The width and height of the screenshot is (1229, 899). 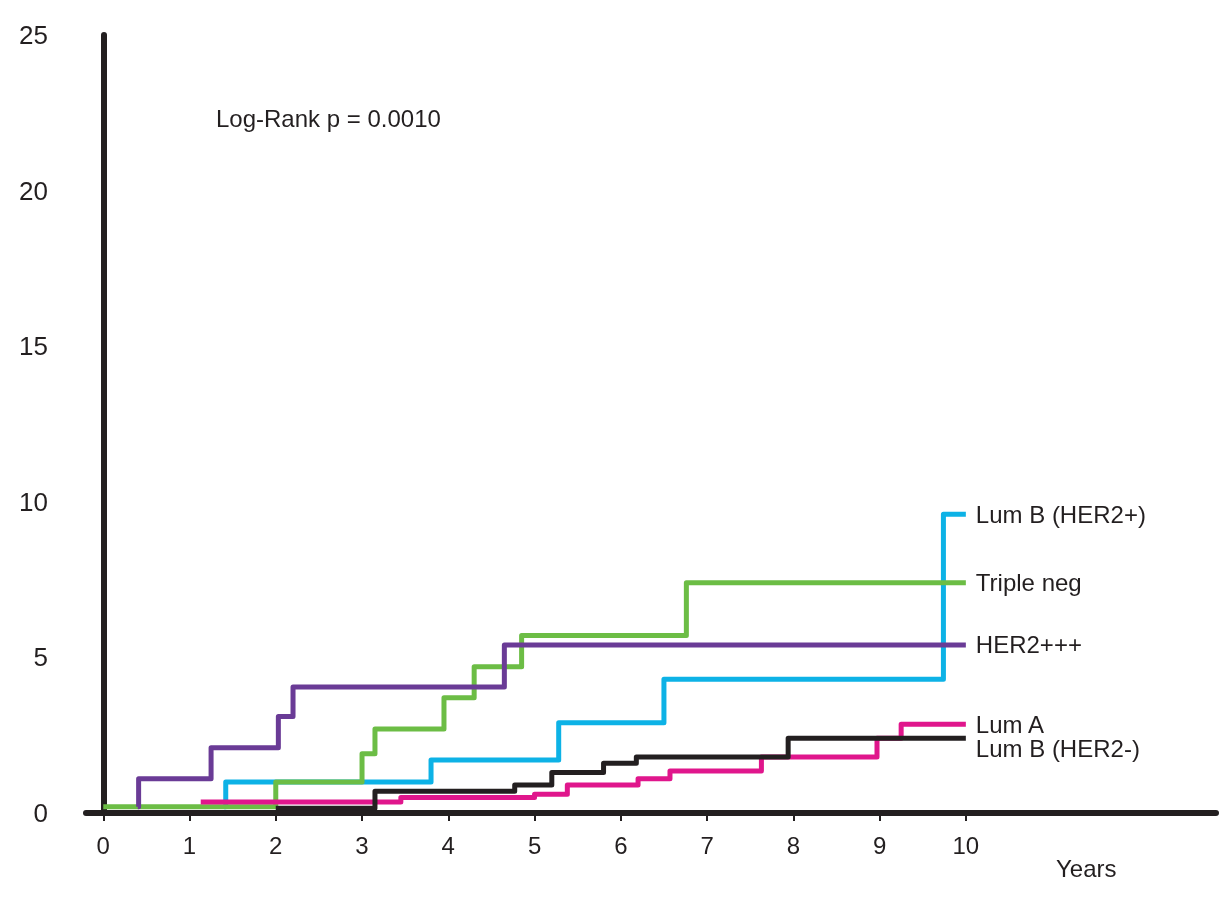 I want to click on series-label: Lum B (HER2+), so click(x=1060, y=514).